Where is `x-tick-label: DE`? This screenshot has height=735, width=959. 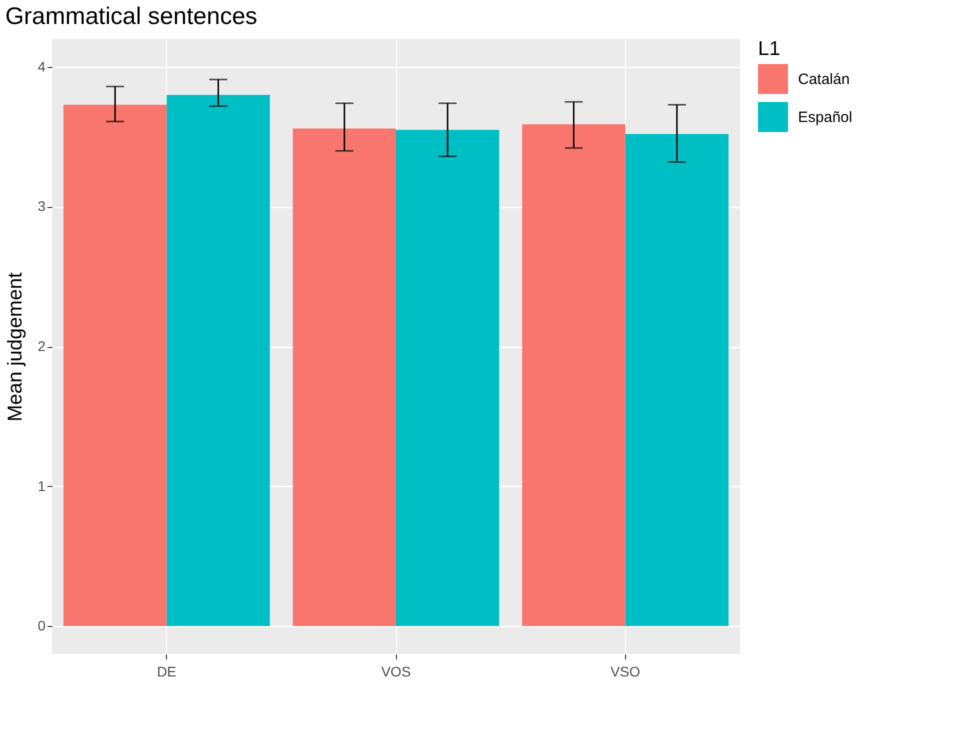
x-tick-label: DE is located at coordinates (166, 672).